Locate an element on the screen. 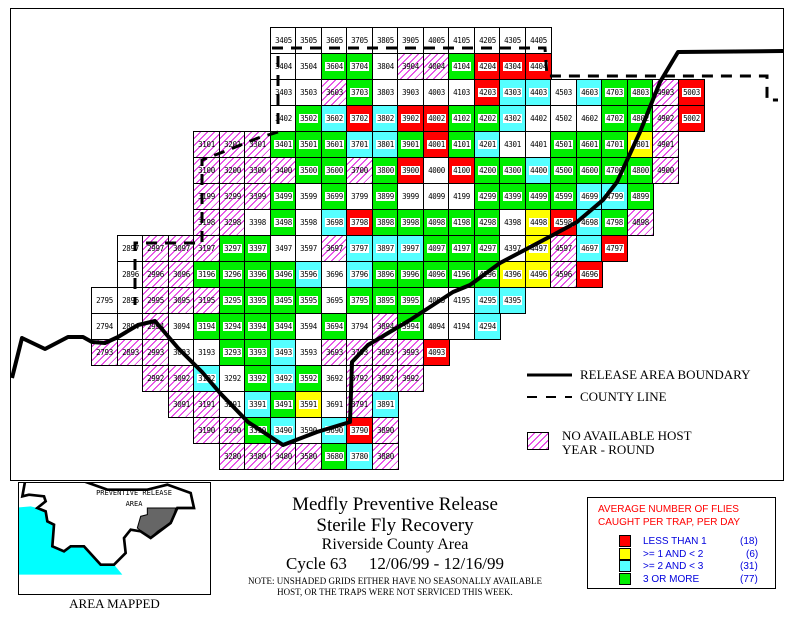  grid-cell-4701: 4701 is located at coordinates (614, 144).